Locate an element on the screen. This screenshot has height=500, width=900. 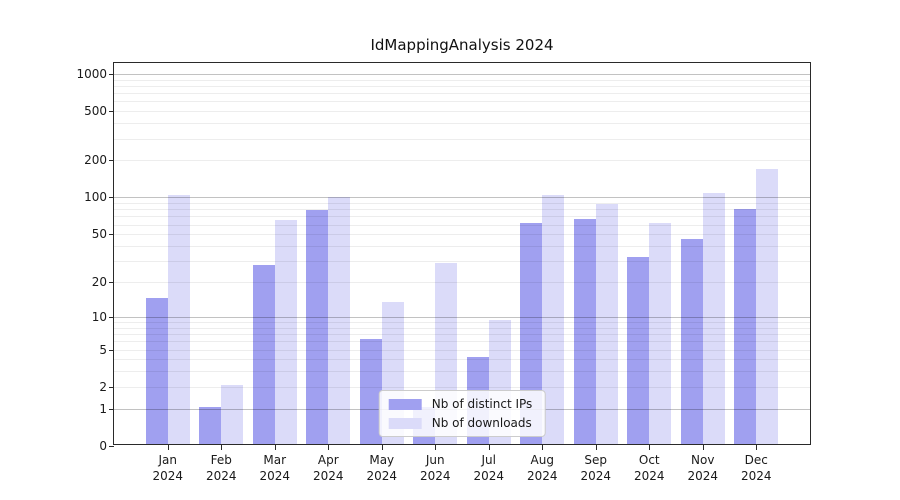
legend-swatch-downloads is located at coordinates (405, 423).